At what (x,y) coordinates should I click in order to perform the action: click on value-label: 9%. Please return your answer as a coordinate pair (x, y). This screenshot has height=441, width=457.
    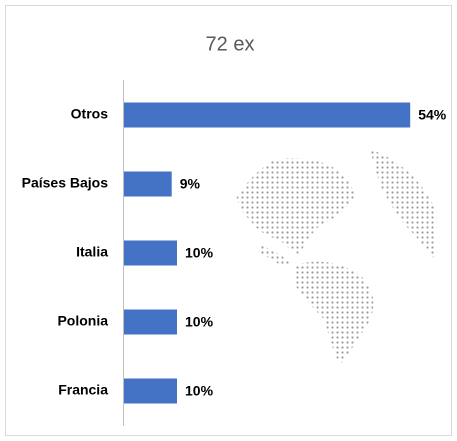
    Looking at the image, I should click on (190, 184).